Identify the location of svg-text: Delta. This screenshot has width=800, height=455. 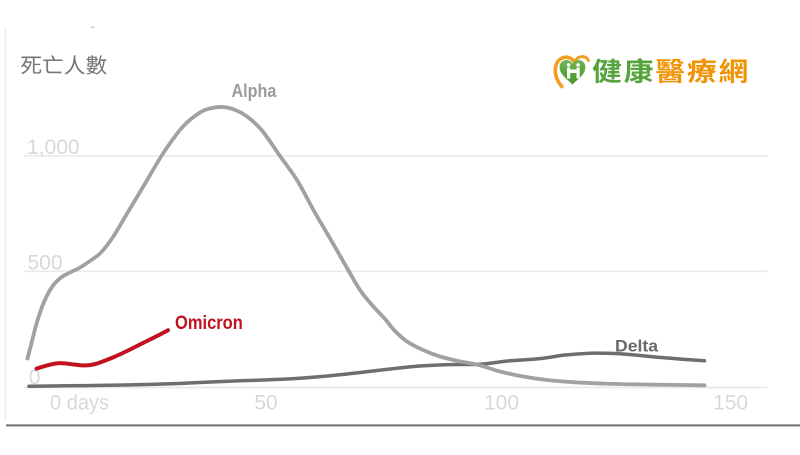
(637, 345).